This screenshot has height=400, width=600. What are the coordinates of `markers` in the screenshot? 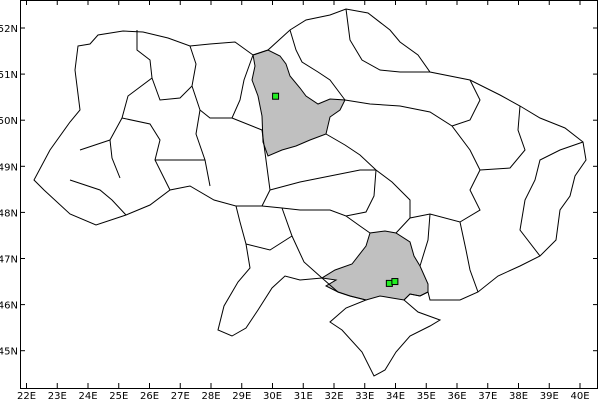 It's located at (335, 189).